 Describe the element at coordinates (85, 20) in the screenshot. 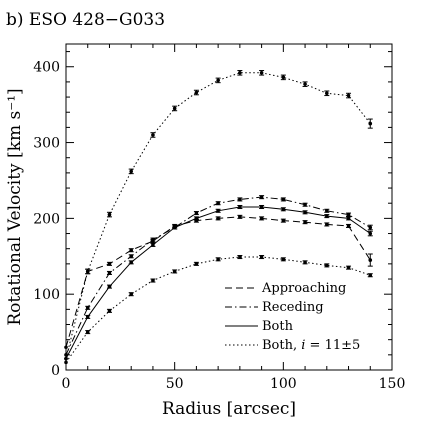

I see `panel-label: b) ESO 428−G033` at that location.